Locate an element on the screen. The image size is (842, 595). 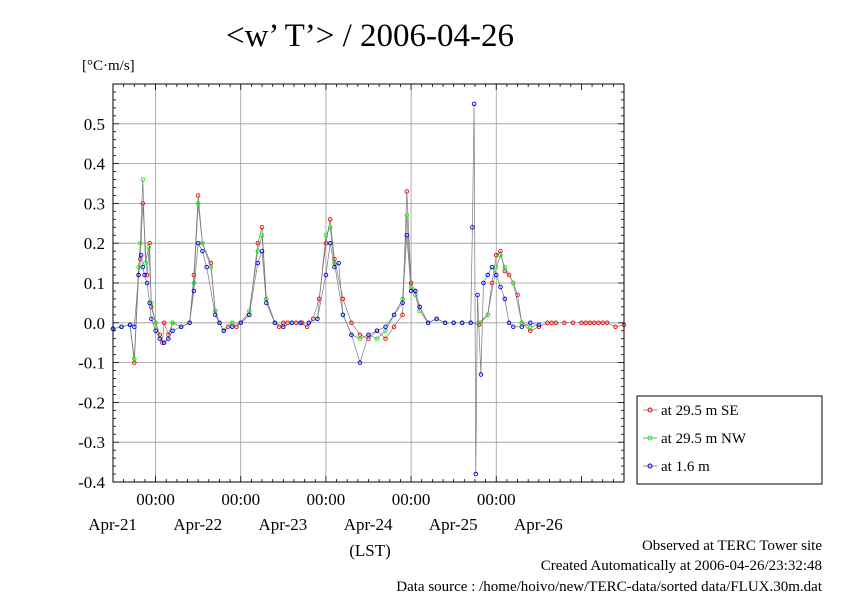
footer-site: Observed at TERC Tower site is located at coordinates (732, 546).